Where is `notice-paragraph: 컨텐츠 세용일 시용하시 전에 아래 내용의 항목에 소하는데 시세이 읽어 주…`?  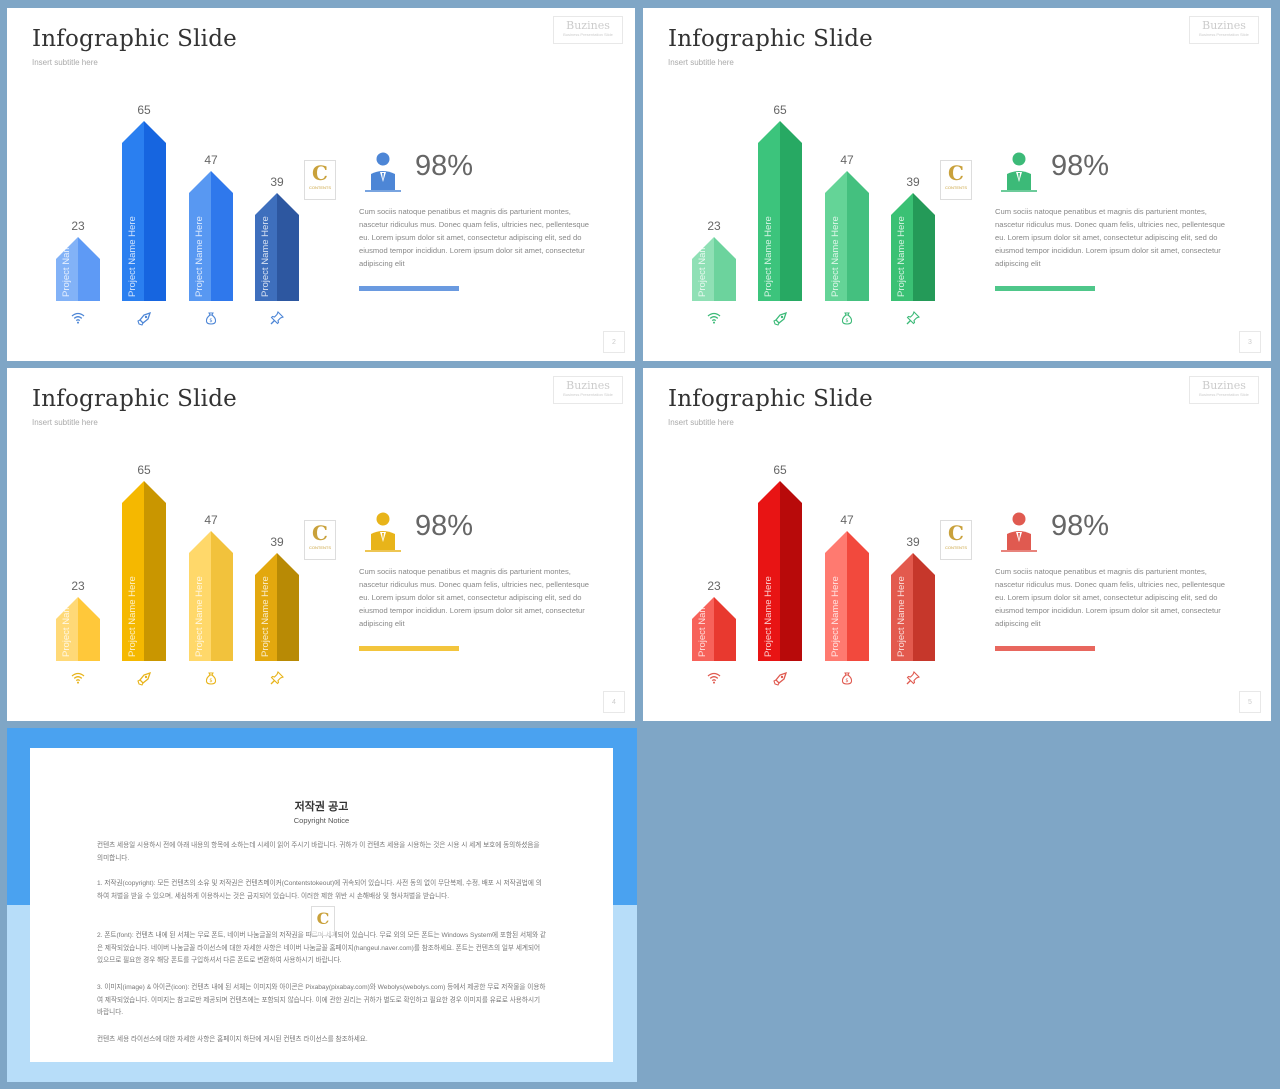
notice-paragraph: 컨텐츠 세용일 시용하시 전에 아래 내용의 항목에 소하는데 시세이 읽어 주… is located at coordinates (318, 852).